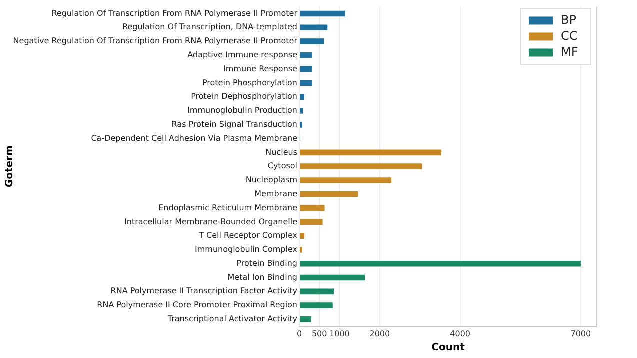 The height and width of the screenshot is (358, 637). I want to click on y-tick-label: Membrane, so click(276, 193).